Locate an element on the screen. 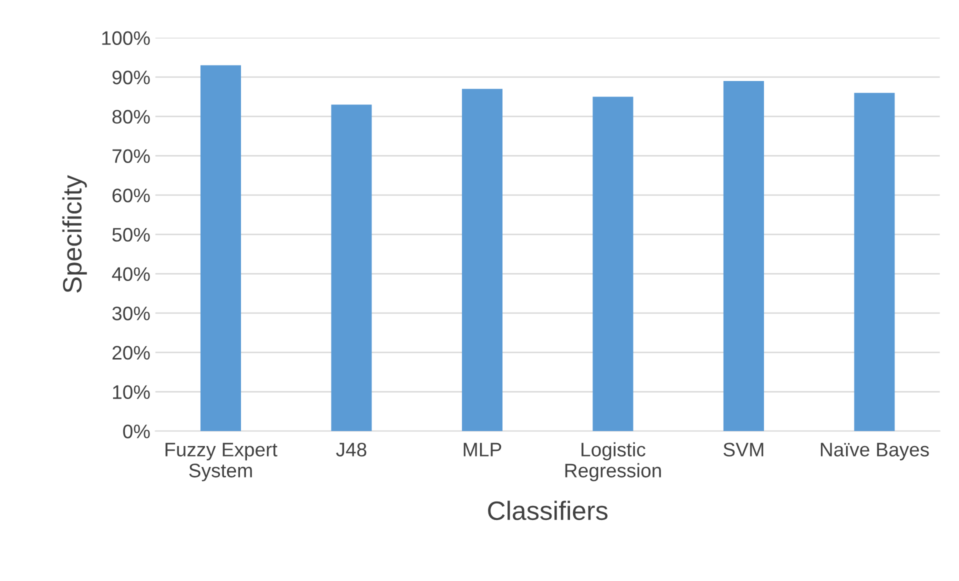 The image size is (959, 581). y-tick-label: 80% is located at coordinates (131, 117).